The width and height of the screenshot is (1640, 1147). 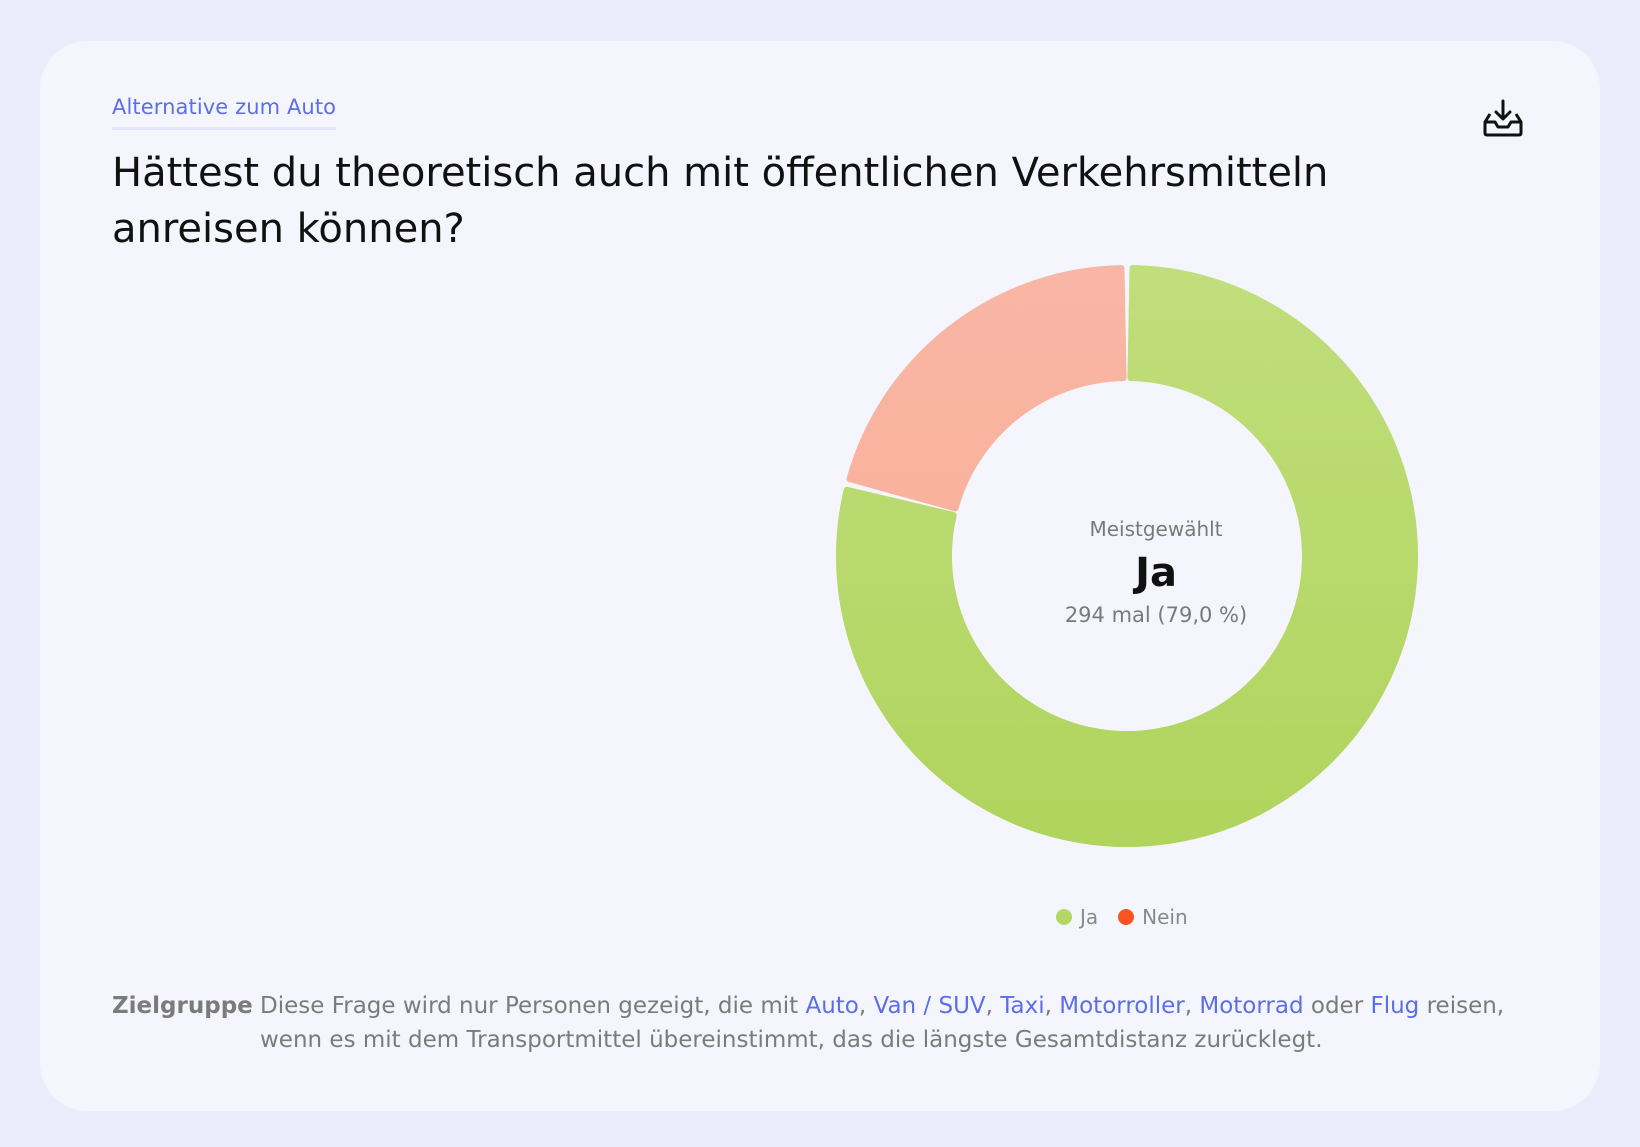 What do you see at coordinates (224, 112) in the screenshot?
I see `category-label: Alternative zum Auto` at bounding box center [224, 112].